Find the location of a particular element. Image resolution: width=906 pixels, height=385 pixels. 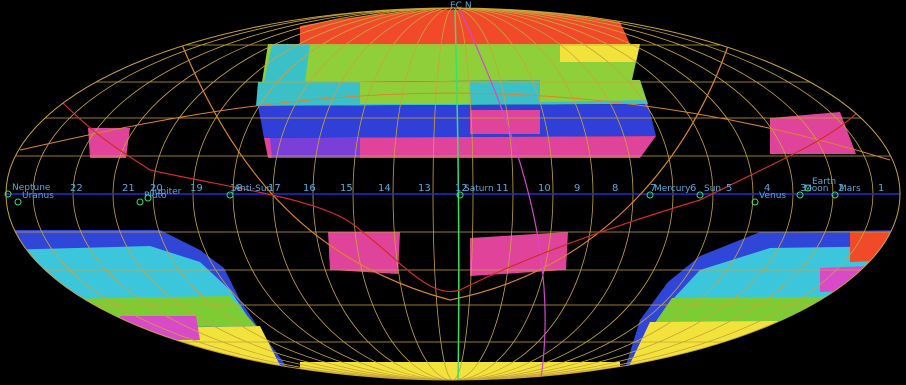

hour-label: 3 is located at coordinates (803, 188).